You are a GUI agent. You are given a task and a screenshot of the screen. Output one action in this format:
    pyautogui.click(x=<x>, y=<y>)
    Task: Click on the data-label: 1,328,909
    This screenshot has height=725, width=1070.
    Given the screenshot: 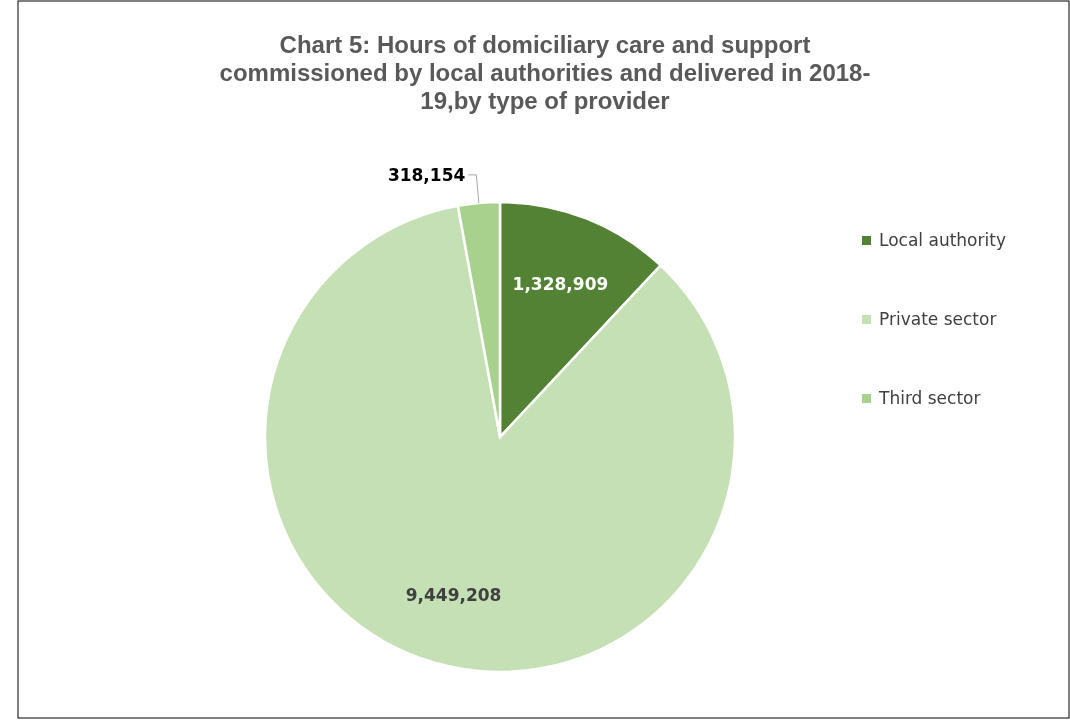 What is the action you would take?
    pyautogui.click(x=560, y=283)
    